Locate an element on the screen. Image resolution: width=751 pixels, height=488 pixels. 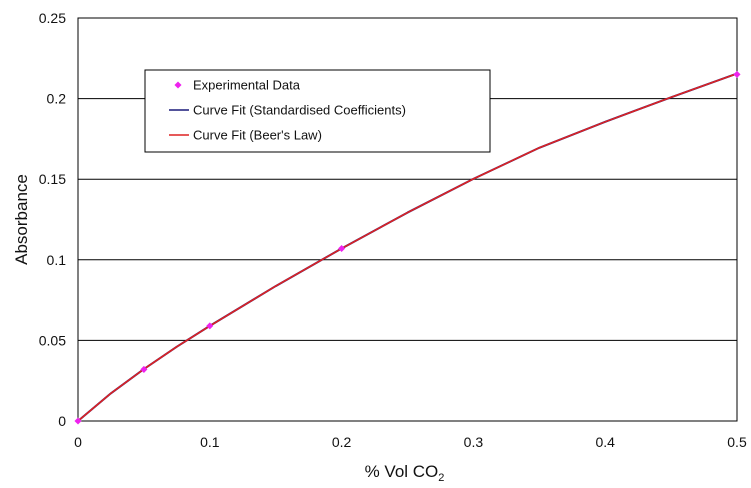
x-tick-label: 0.2 is located at coordinates (342, 442).